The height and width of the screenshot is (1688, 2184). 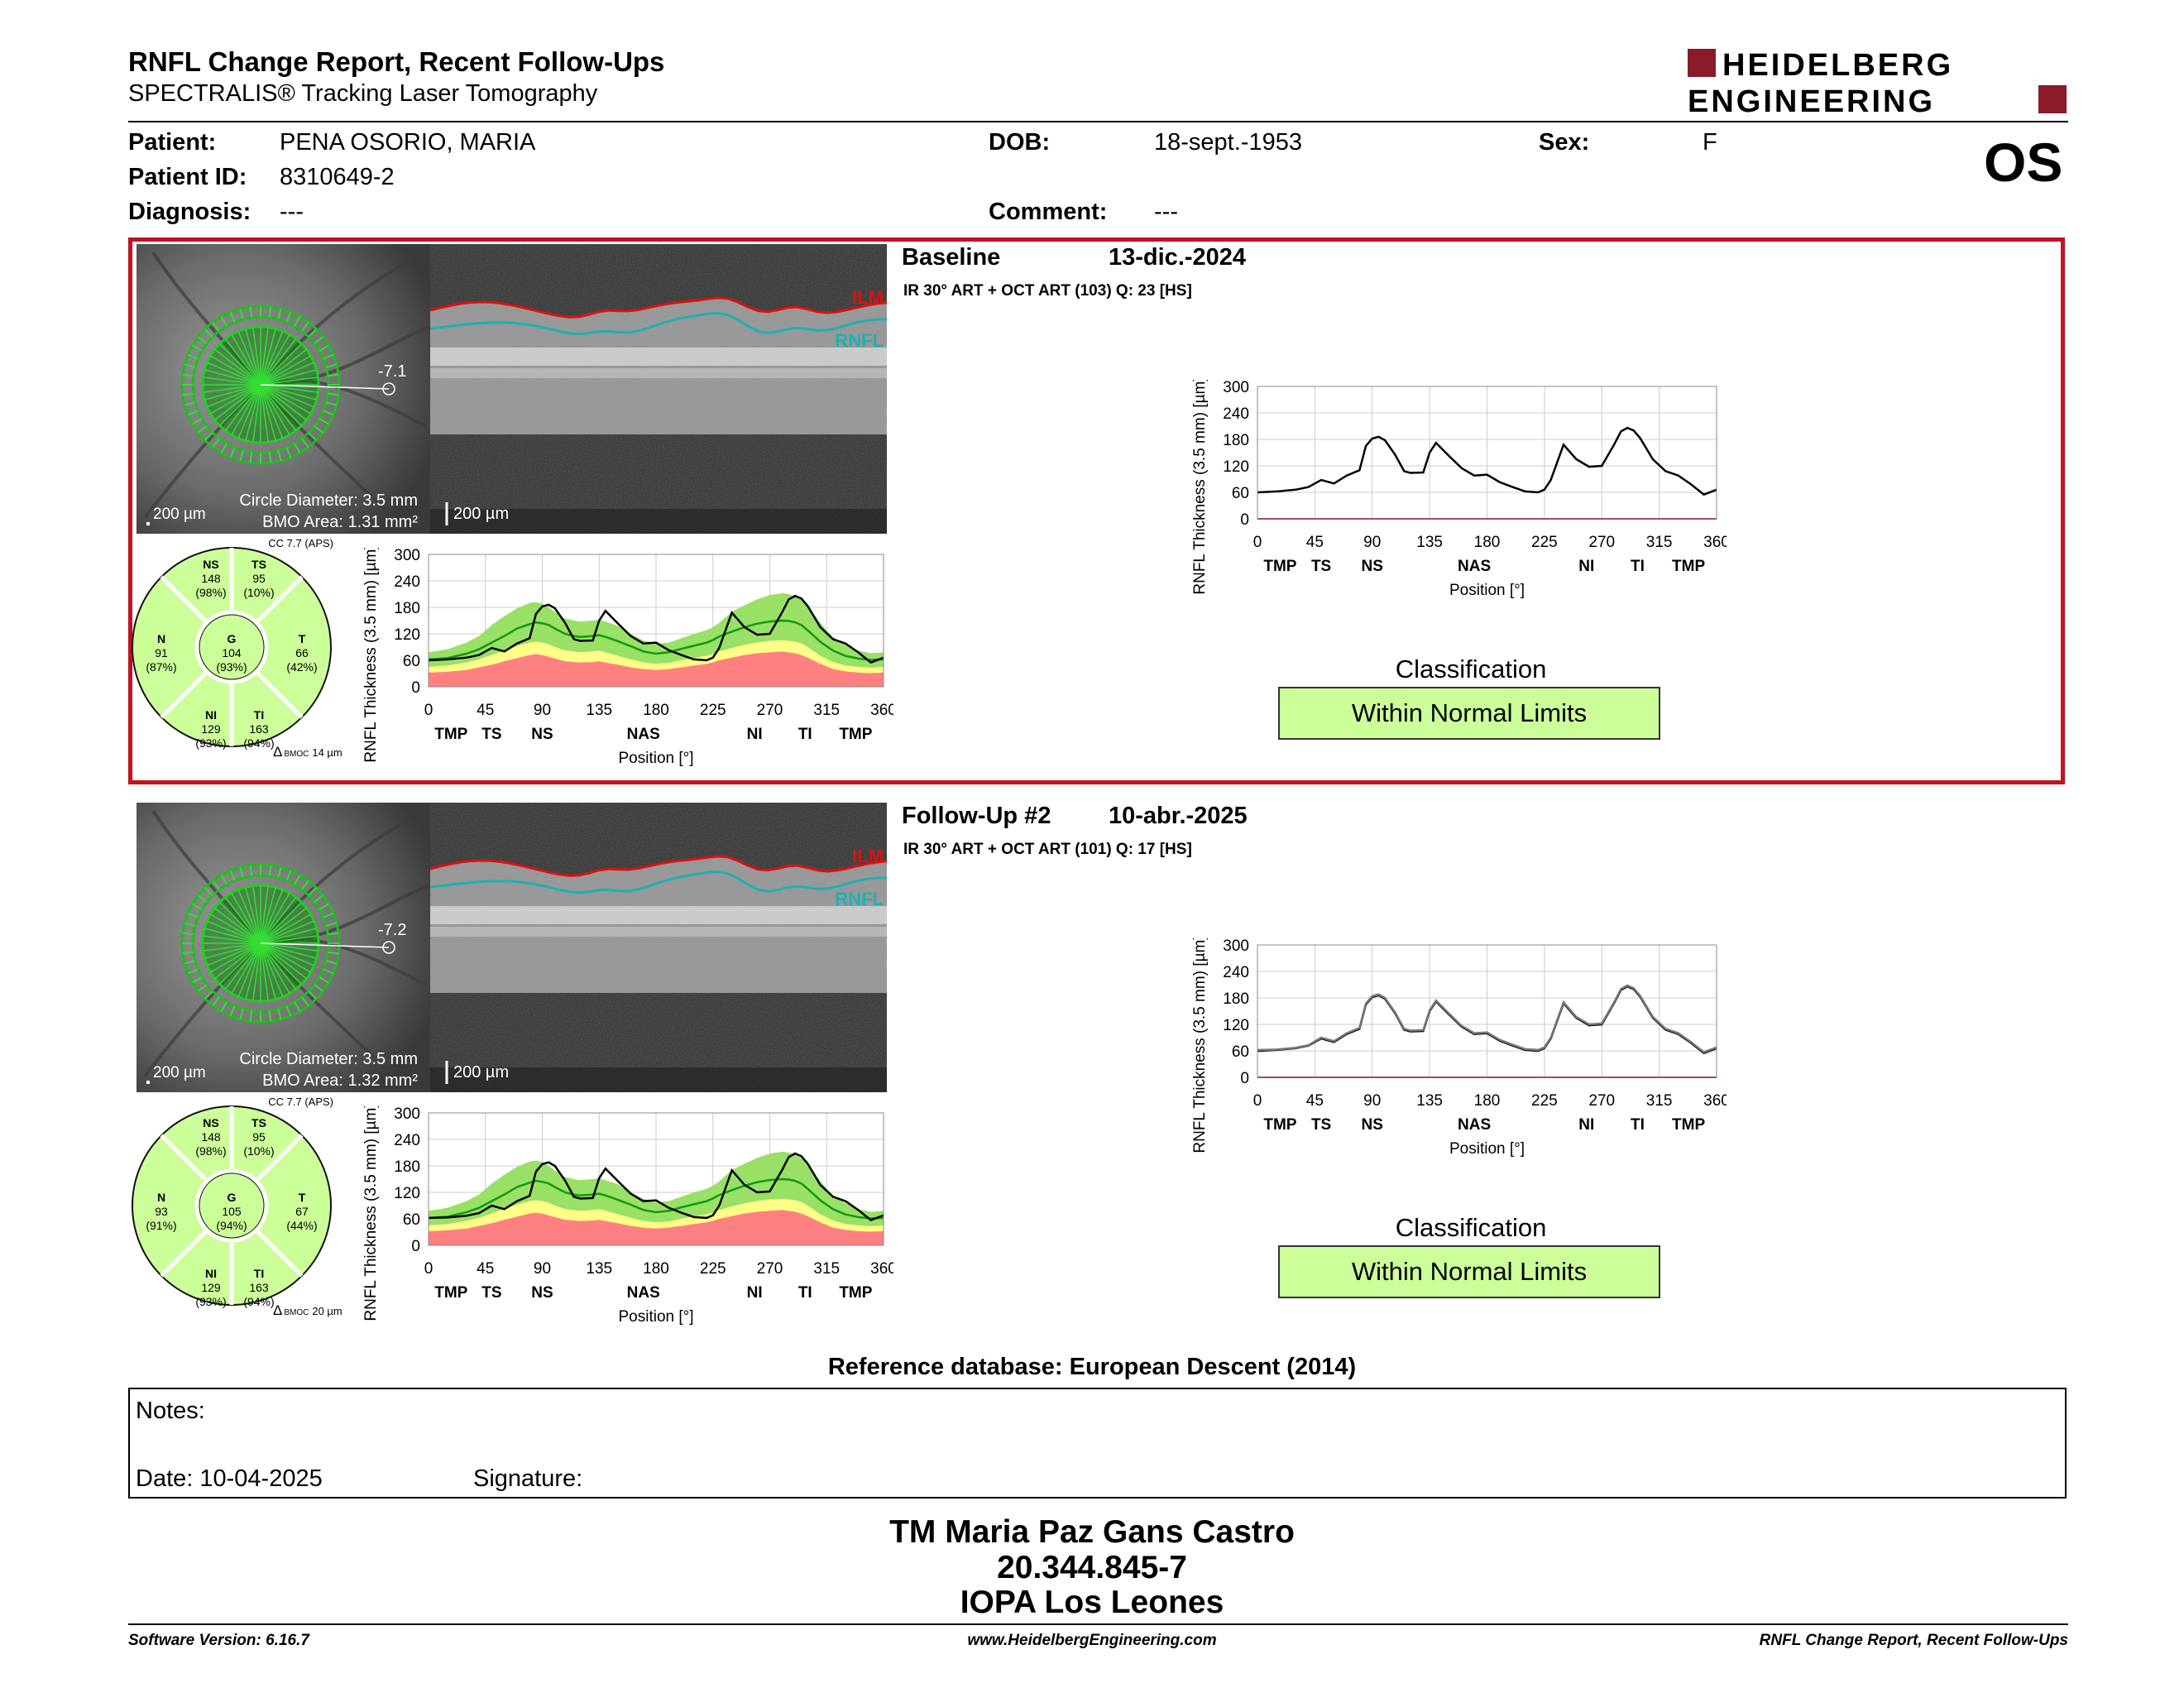 What do you see at coordinates (337, 177) in the screenshot?
I see `patient-id: 8310649-2` at bounding box center [337, 177].